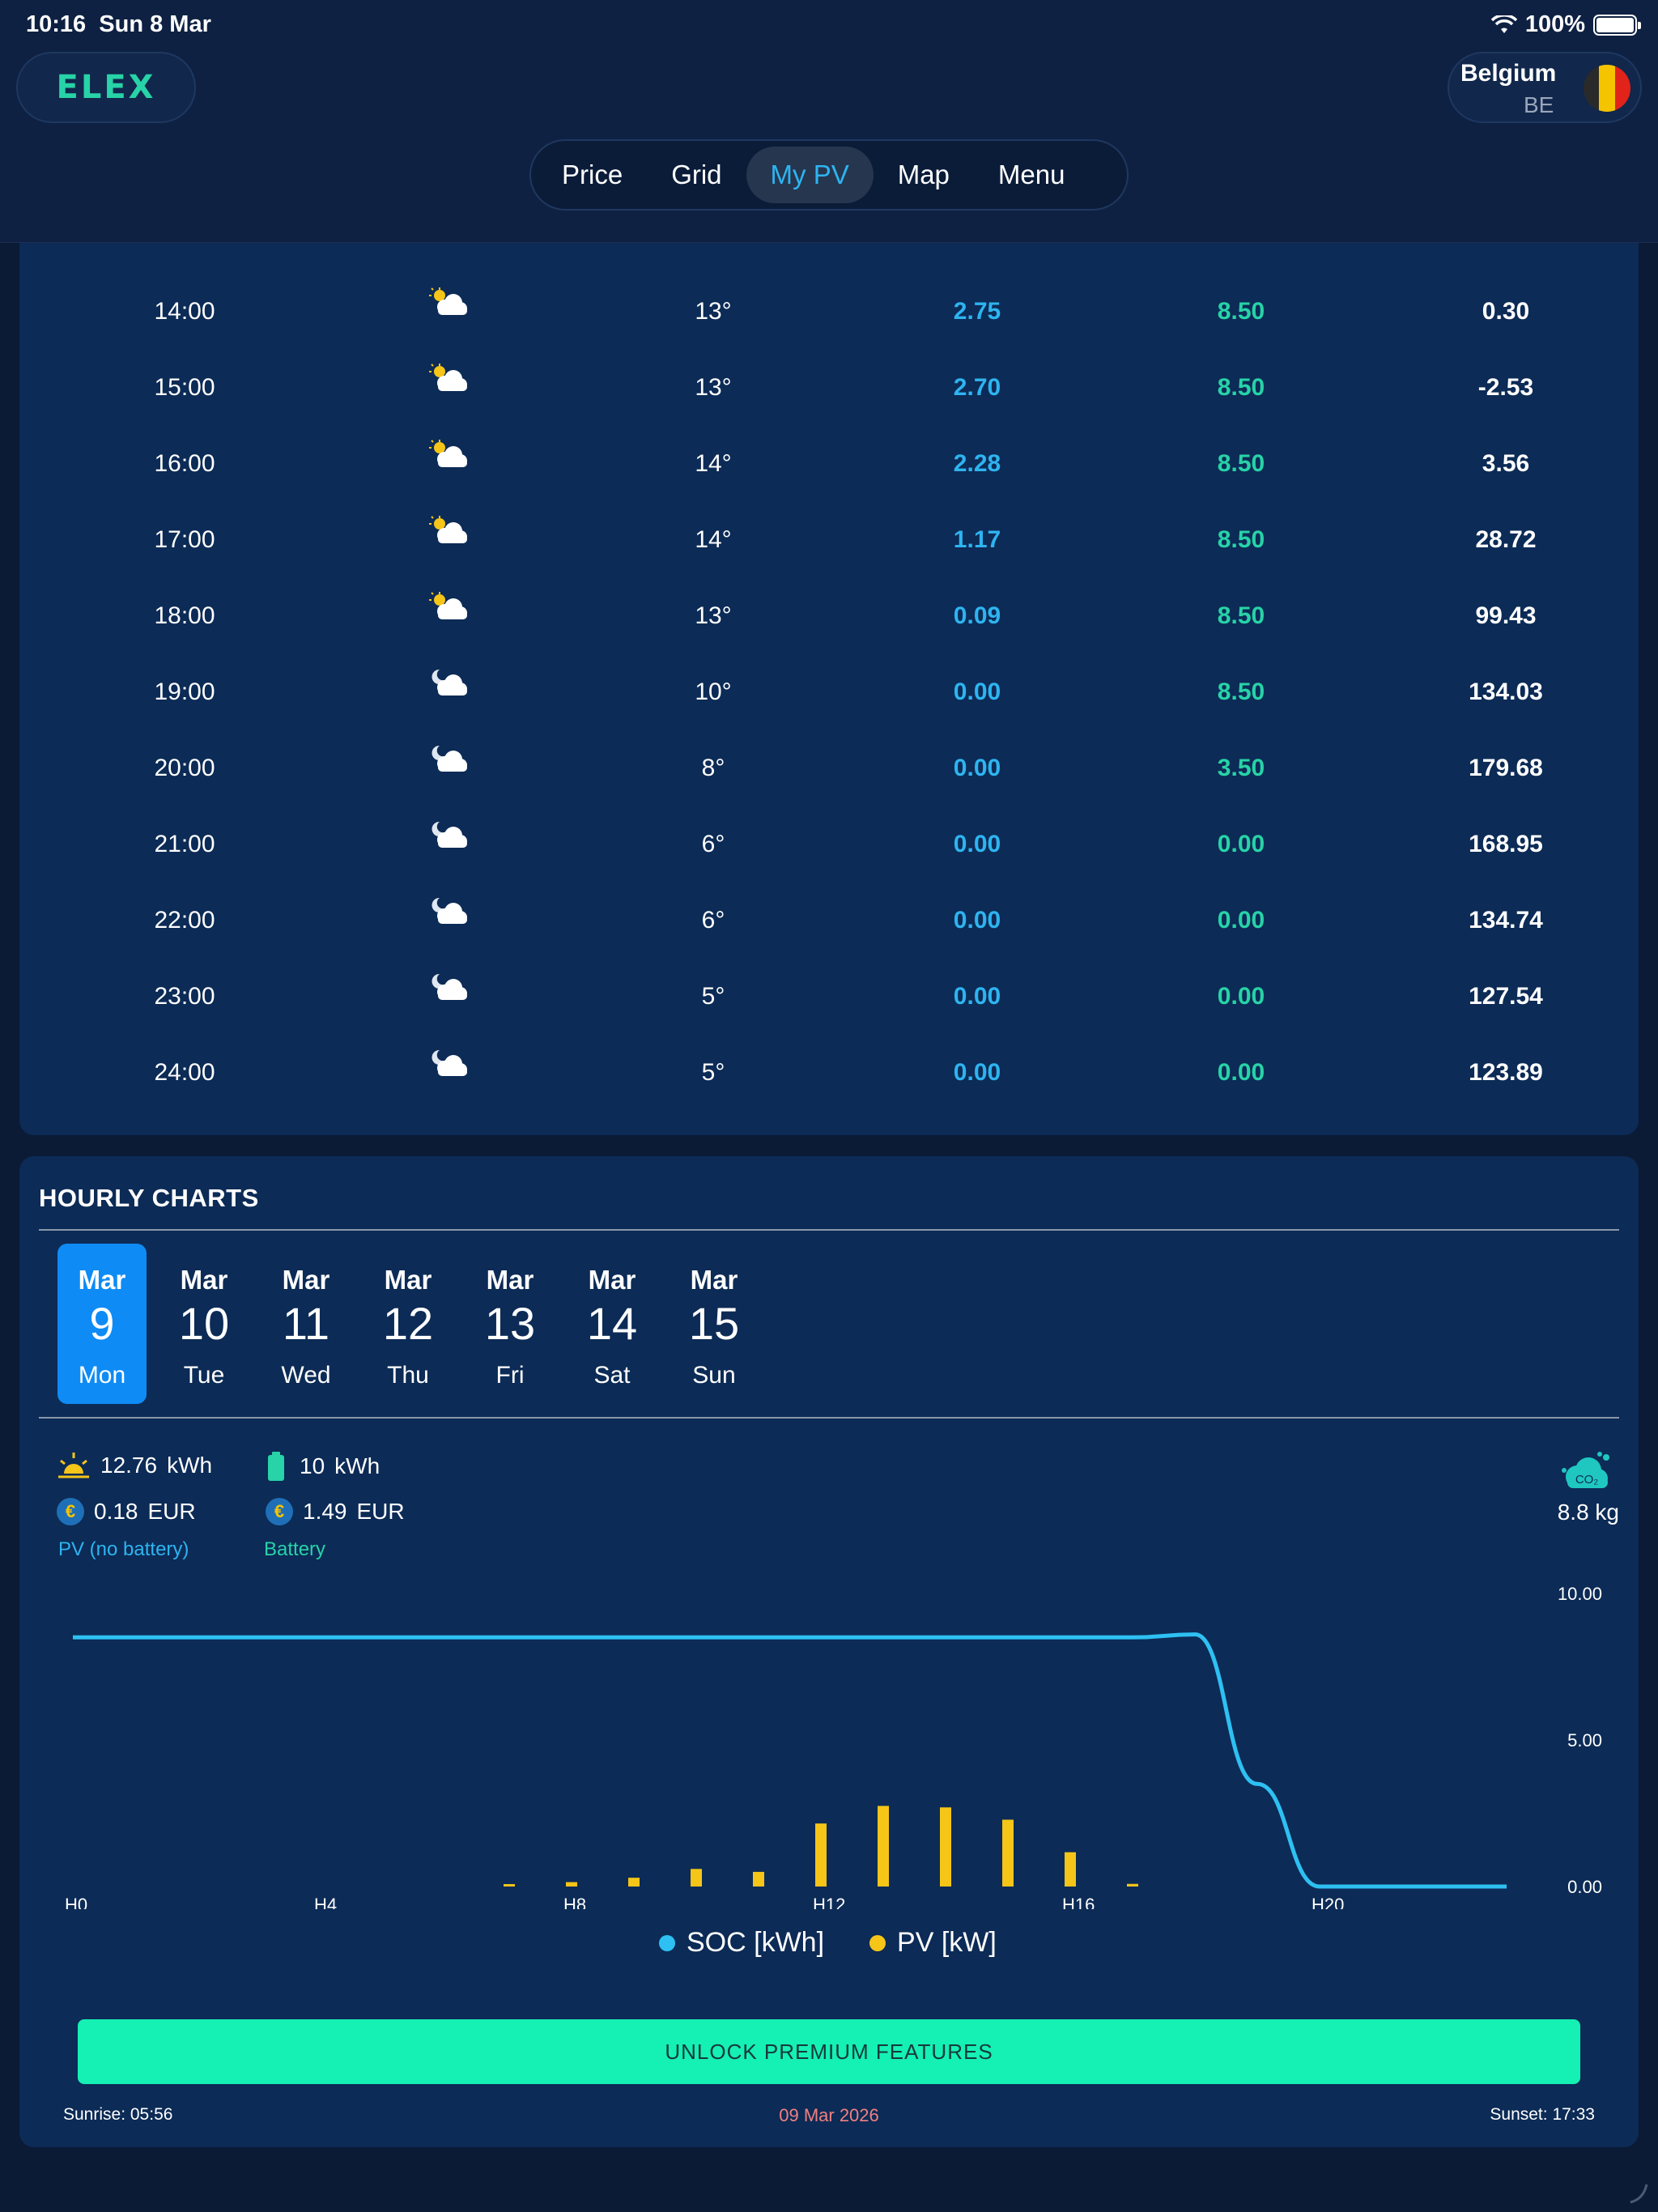 The height and width of the screenshot is (2212, 1658). I want to click on legend-item-pv: PV [kW], so click(933, 1943).